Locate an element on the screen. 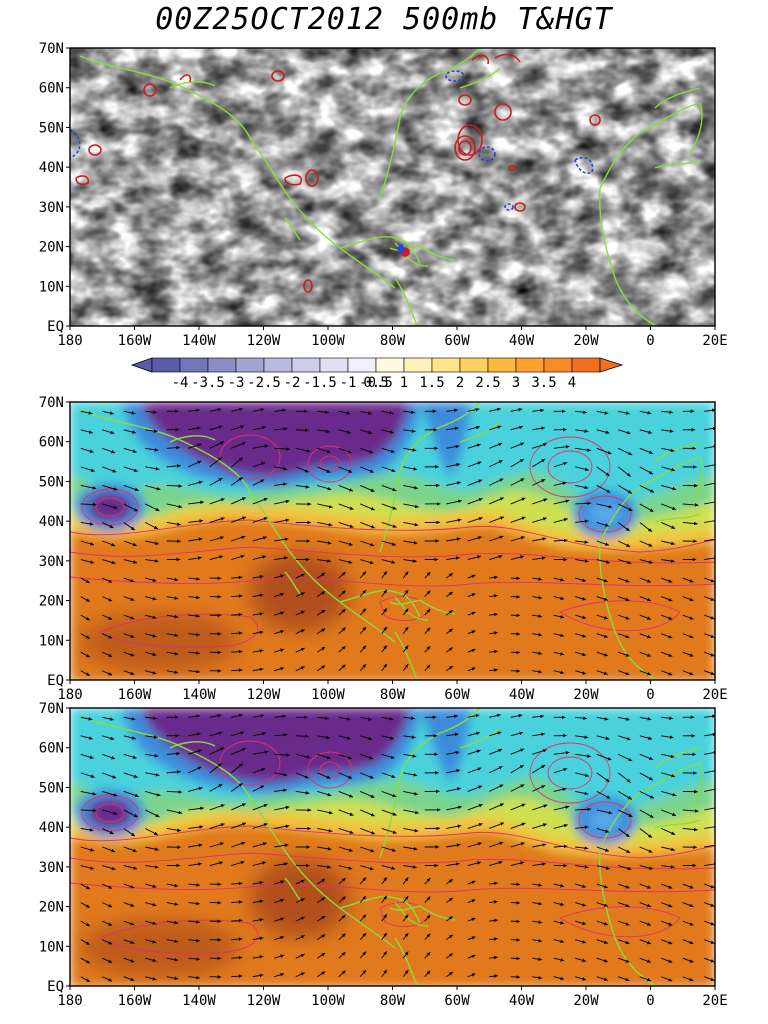 This screenshot has width=768, height=1024. colorbar-label: 4 is located at coordinates (572, 383).